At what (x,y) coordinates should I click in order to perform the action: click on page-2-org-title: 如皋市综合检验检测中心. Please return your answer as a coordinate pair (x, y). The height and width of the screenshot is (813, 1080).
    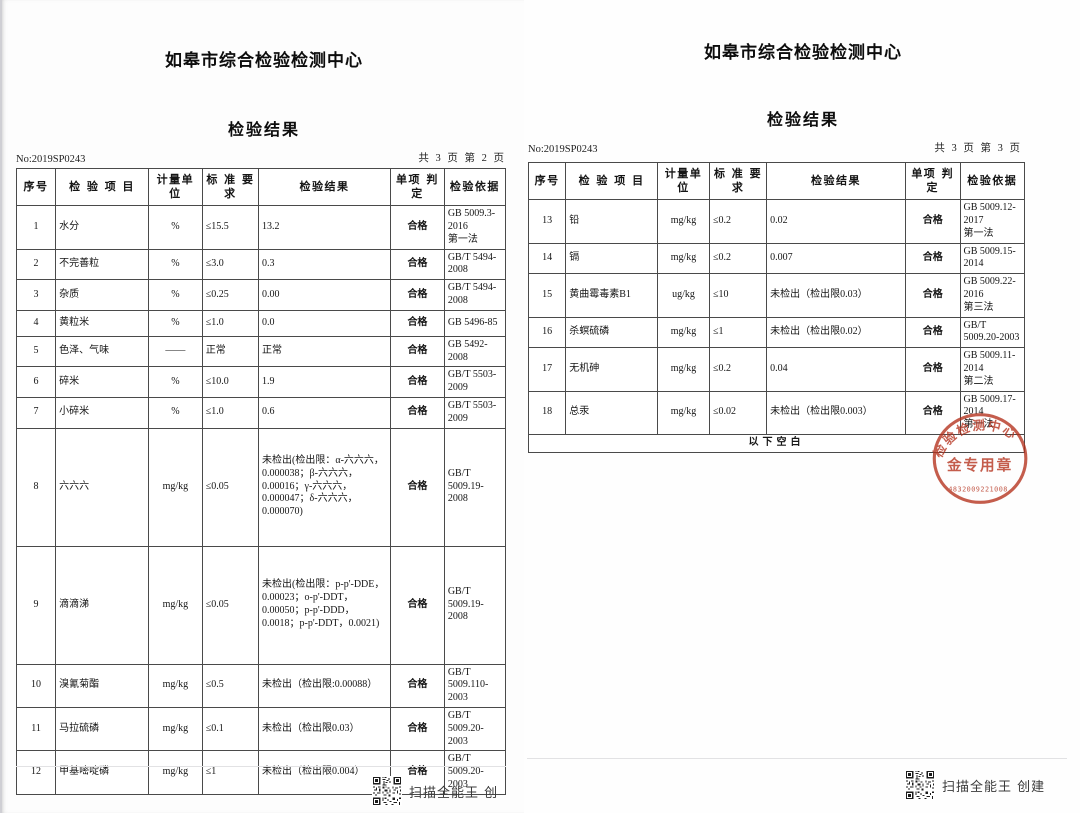
    Looking at the image, I should click on (264, 61).